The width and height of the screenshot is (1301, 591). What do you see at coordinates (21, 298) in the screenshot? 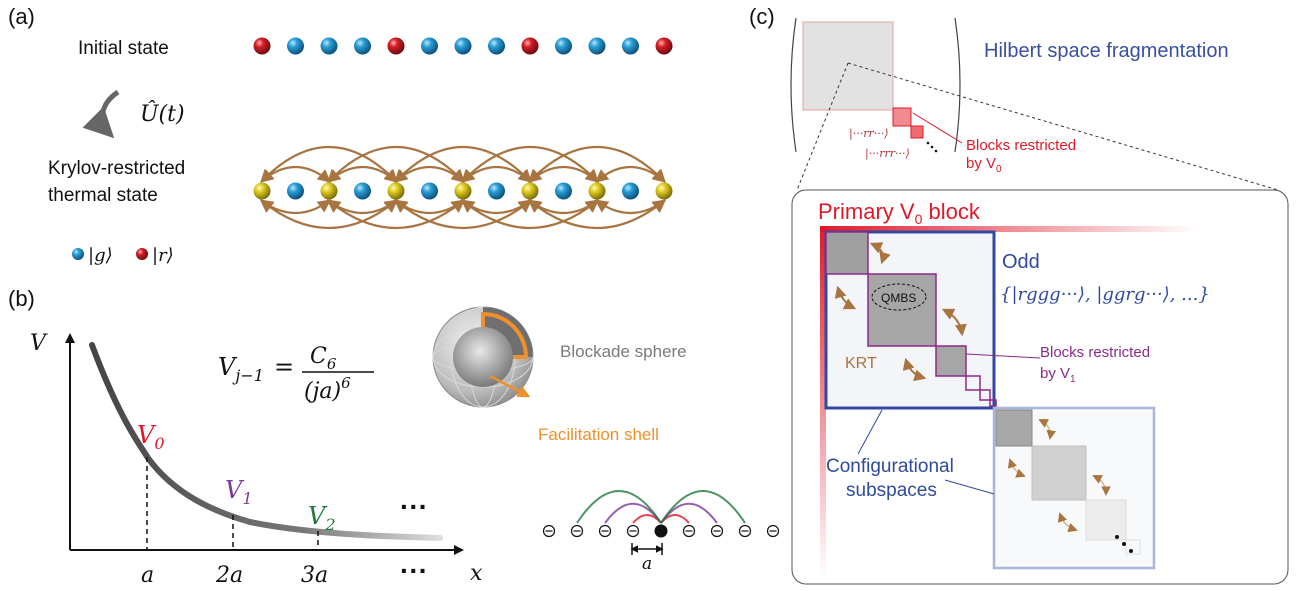
I see `panel-b-label: (b)` at bounding box center [21, 298].